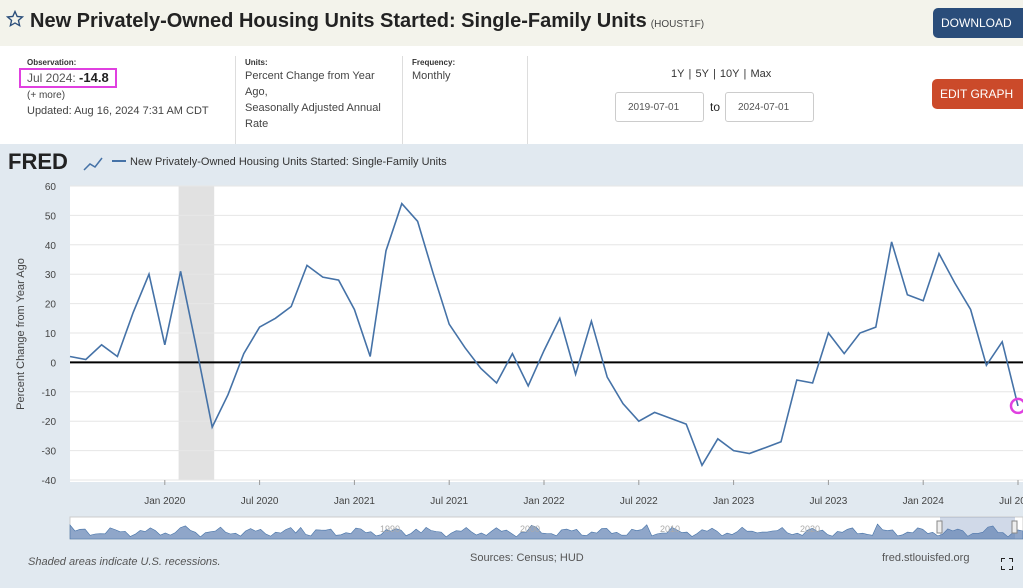 Image resolution: width=1023 pixels, height=588 pixels. Describe the element at coordinates (51, 334) in the screenshot. I see `y-tick-label: 10` at that location.